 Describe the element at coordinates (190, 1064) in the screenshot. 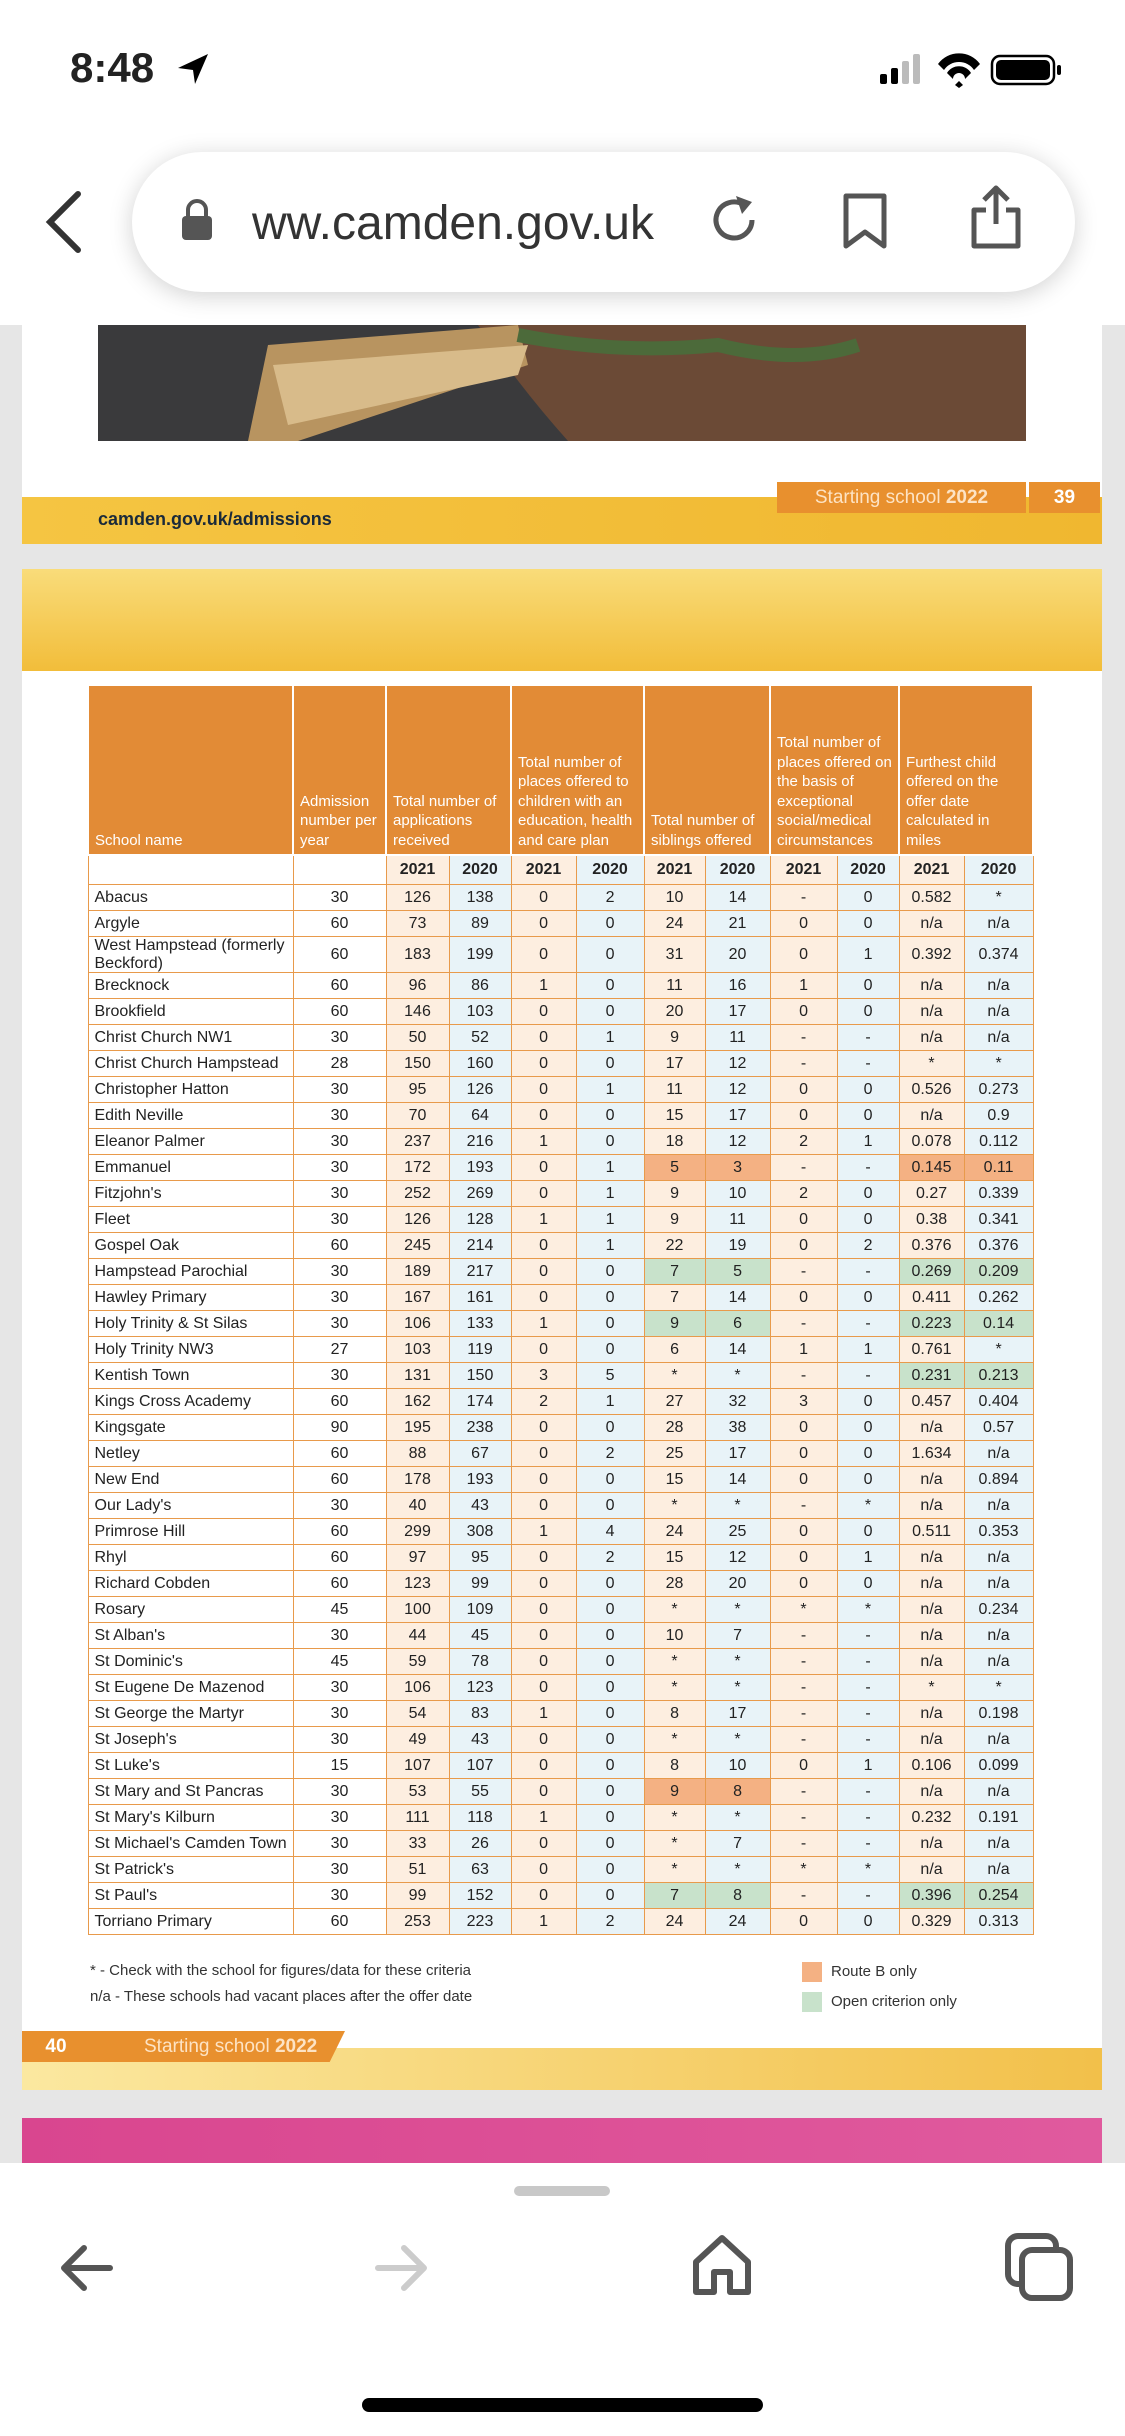

I see `school-name: Christ Church Hampstead` at that location.